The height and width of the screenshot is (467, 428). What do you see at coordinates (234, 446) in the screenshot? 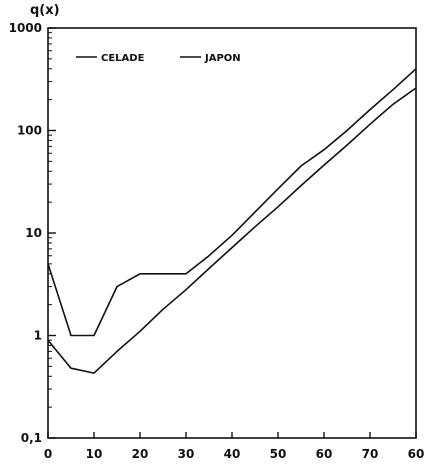
I see `x-axis-ticks: 0 10 20 30 40 50 60 70 60` at bounding box center [234, 446].